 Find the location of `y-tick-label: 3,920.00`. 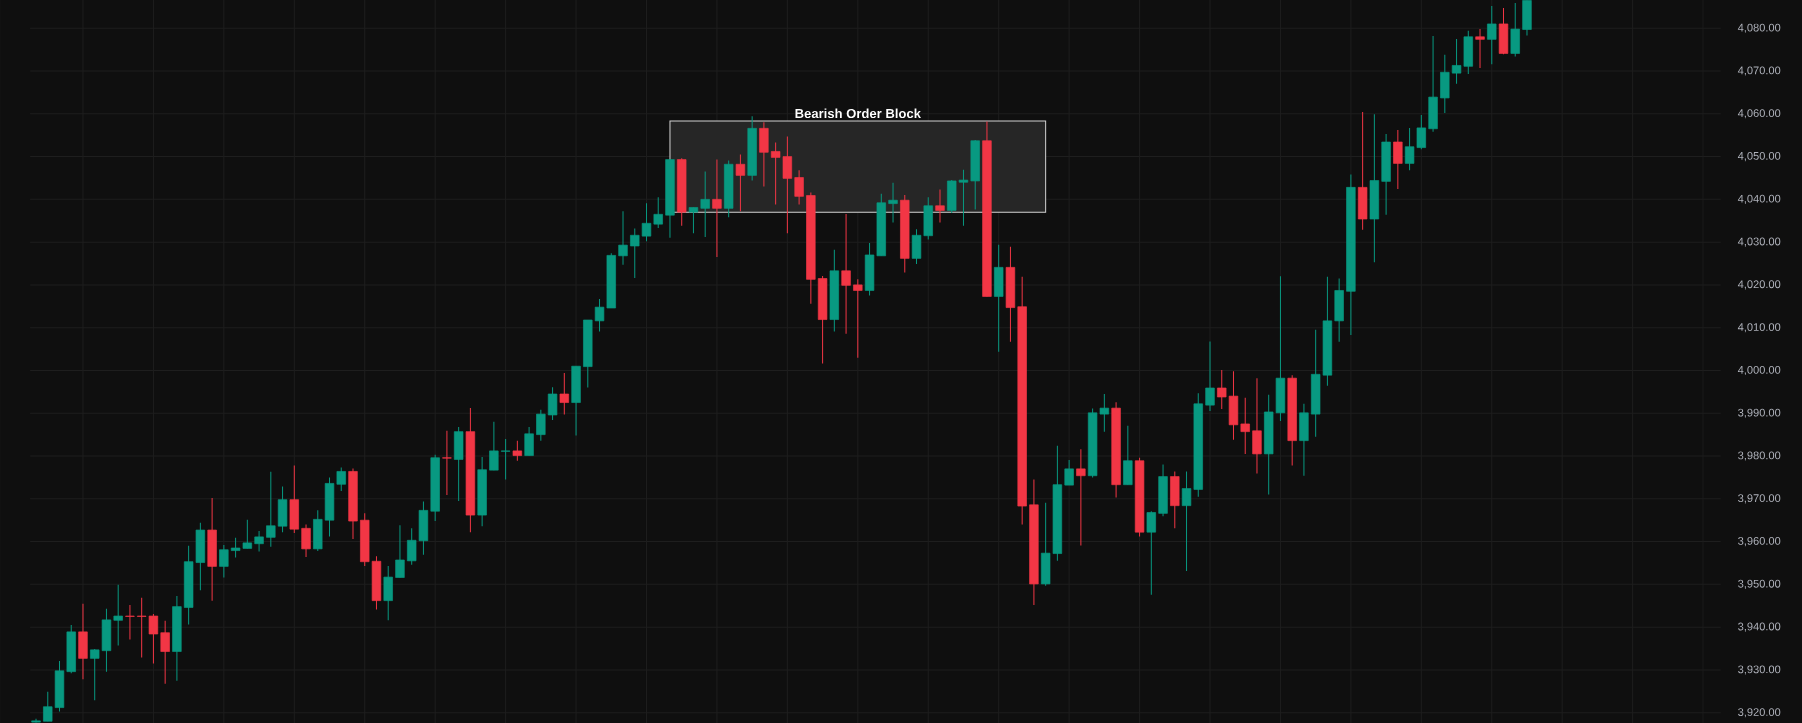

y-tick-label: 3,920.00 is located at coordinates (1759, 713).